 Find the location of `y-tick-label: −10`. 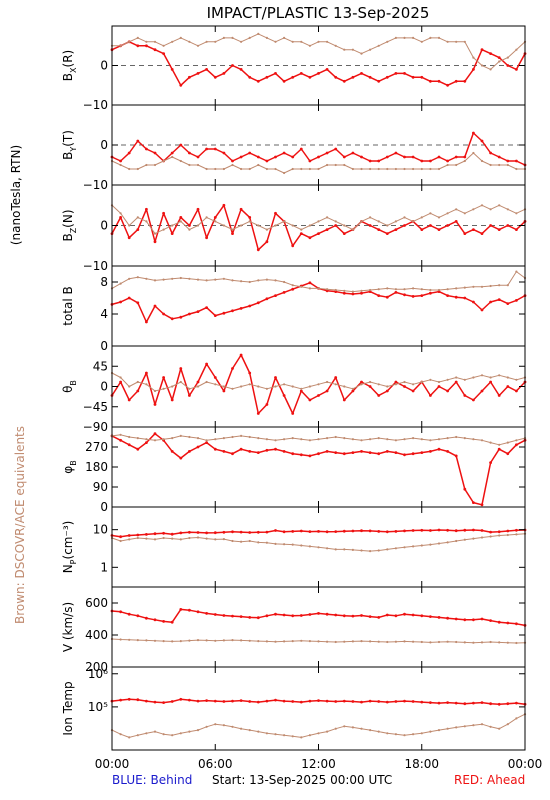

y-tick-label: −10 is located at coordinates (95, 185).